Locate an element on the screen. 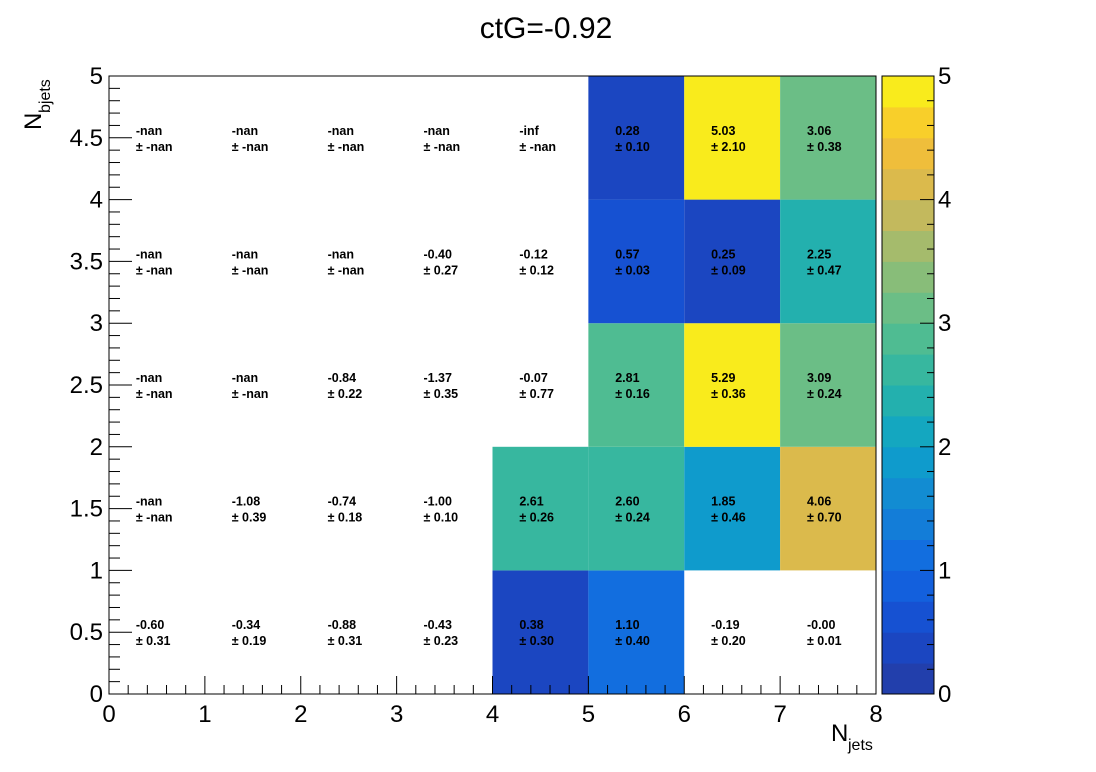 This screenshot has height=772, width=1096. cell-error-label: ± 0.36 is located at coordinates (728, 394).